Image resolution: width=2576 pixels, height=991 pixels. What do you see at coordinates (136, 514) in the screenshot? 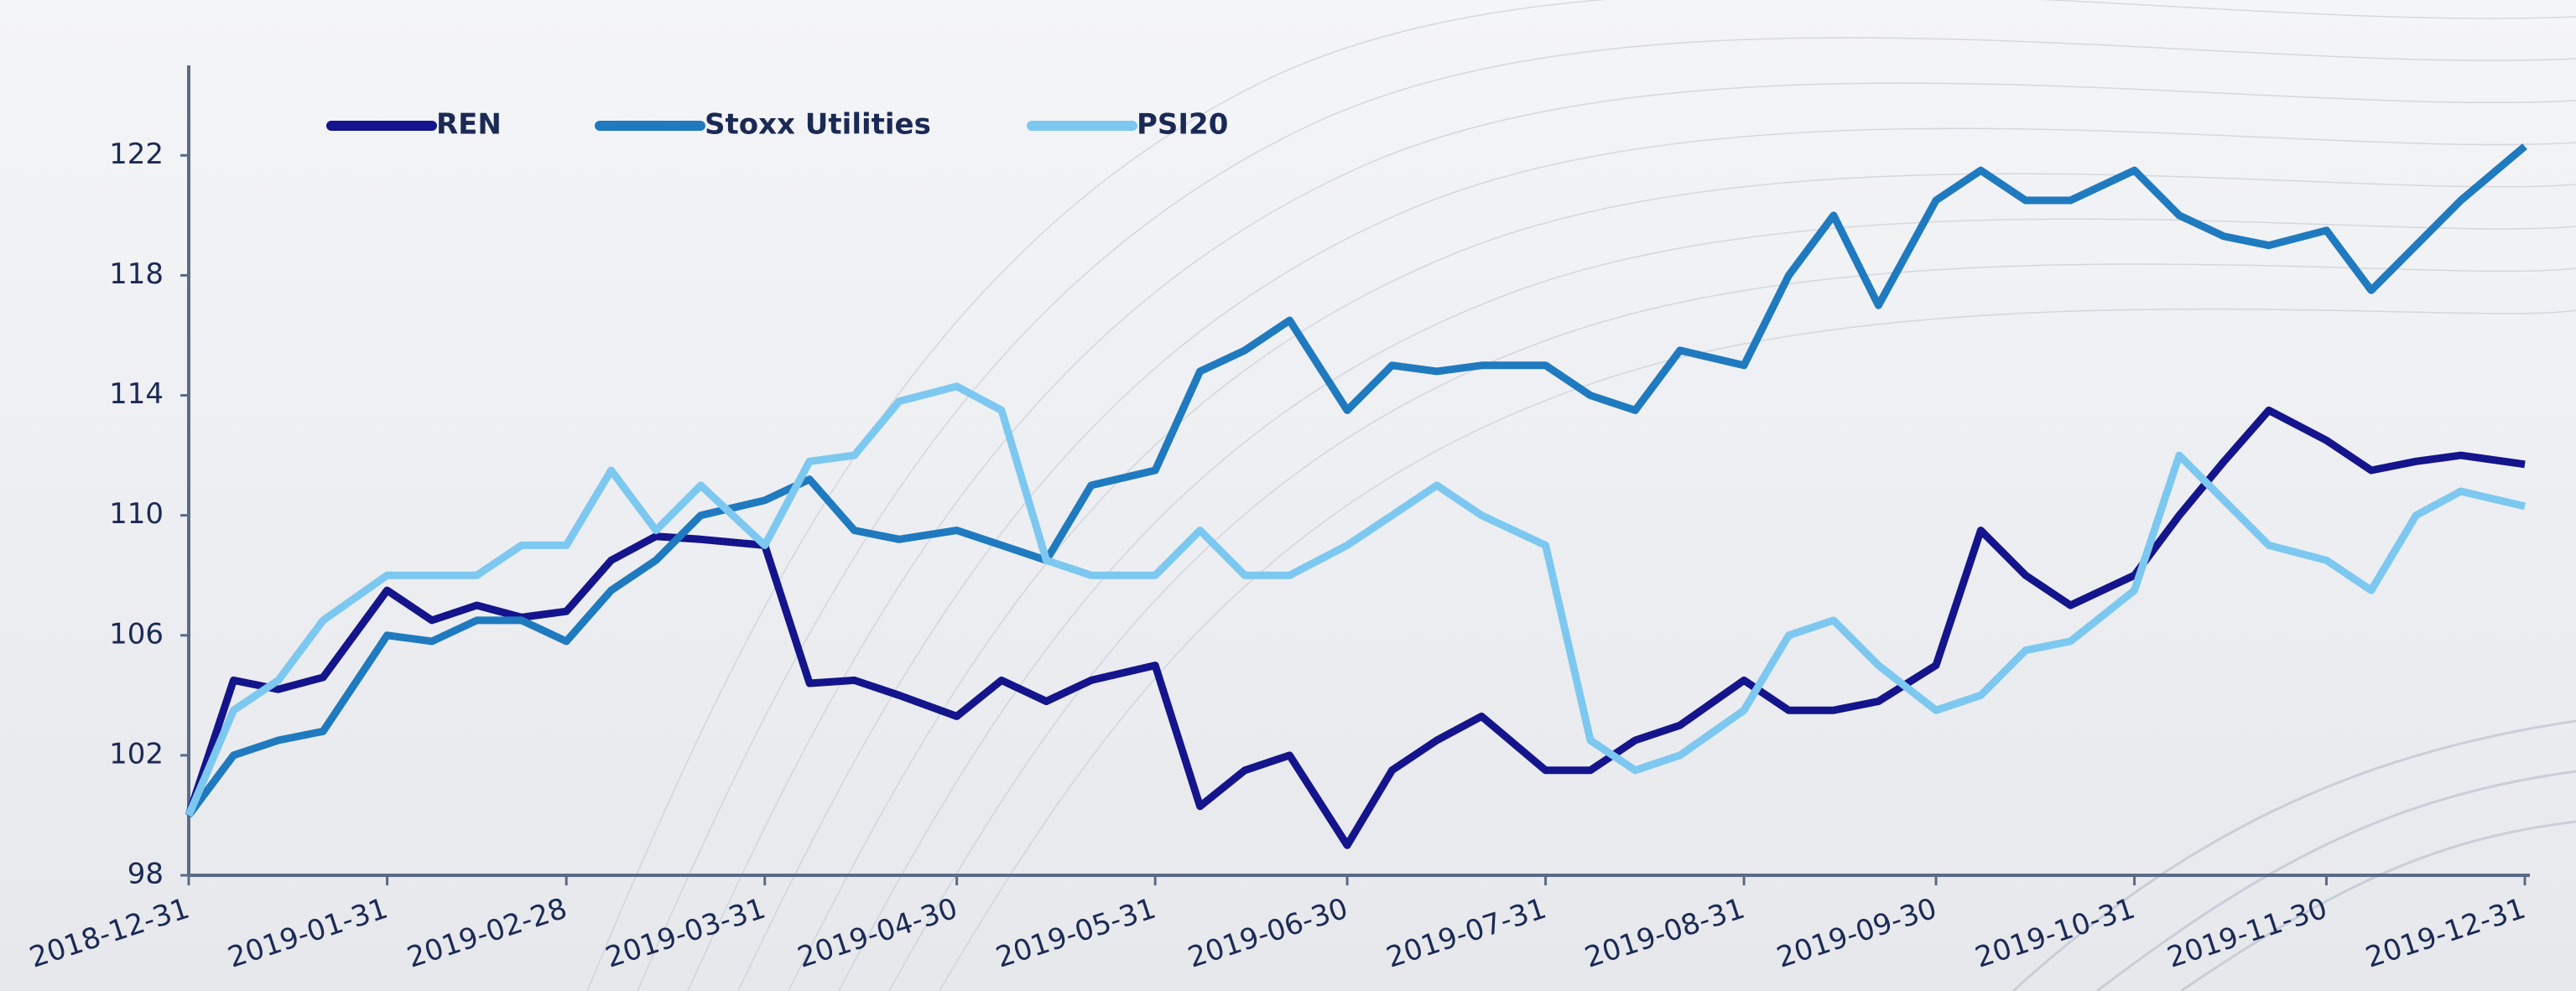
I see `y-tick-label: 110` at bounding box center [136, 514].